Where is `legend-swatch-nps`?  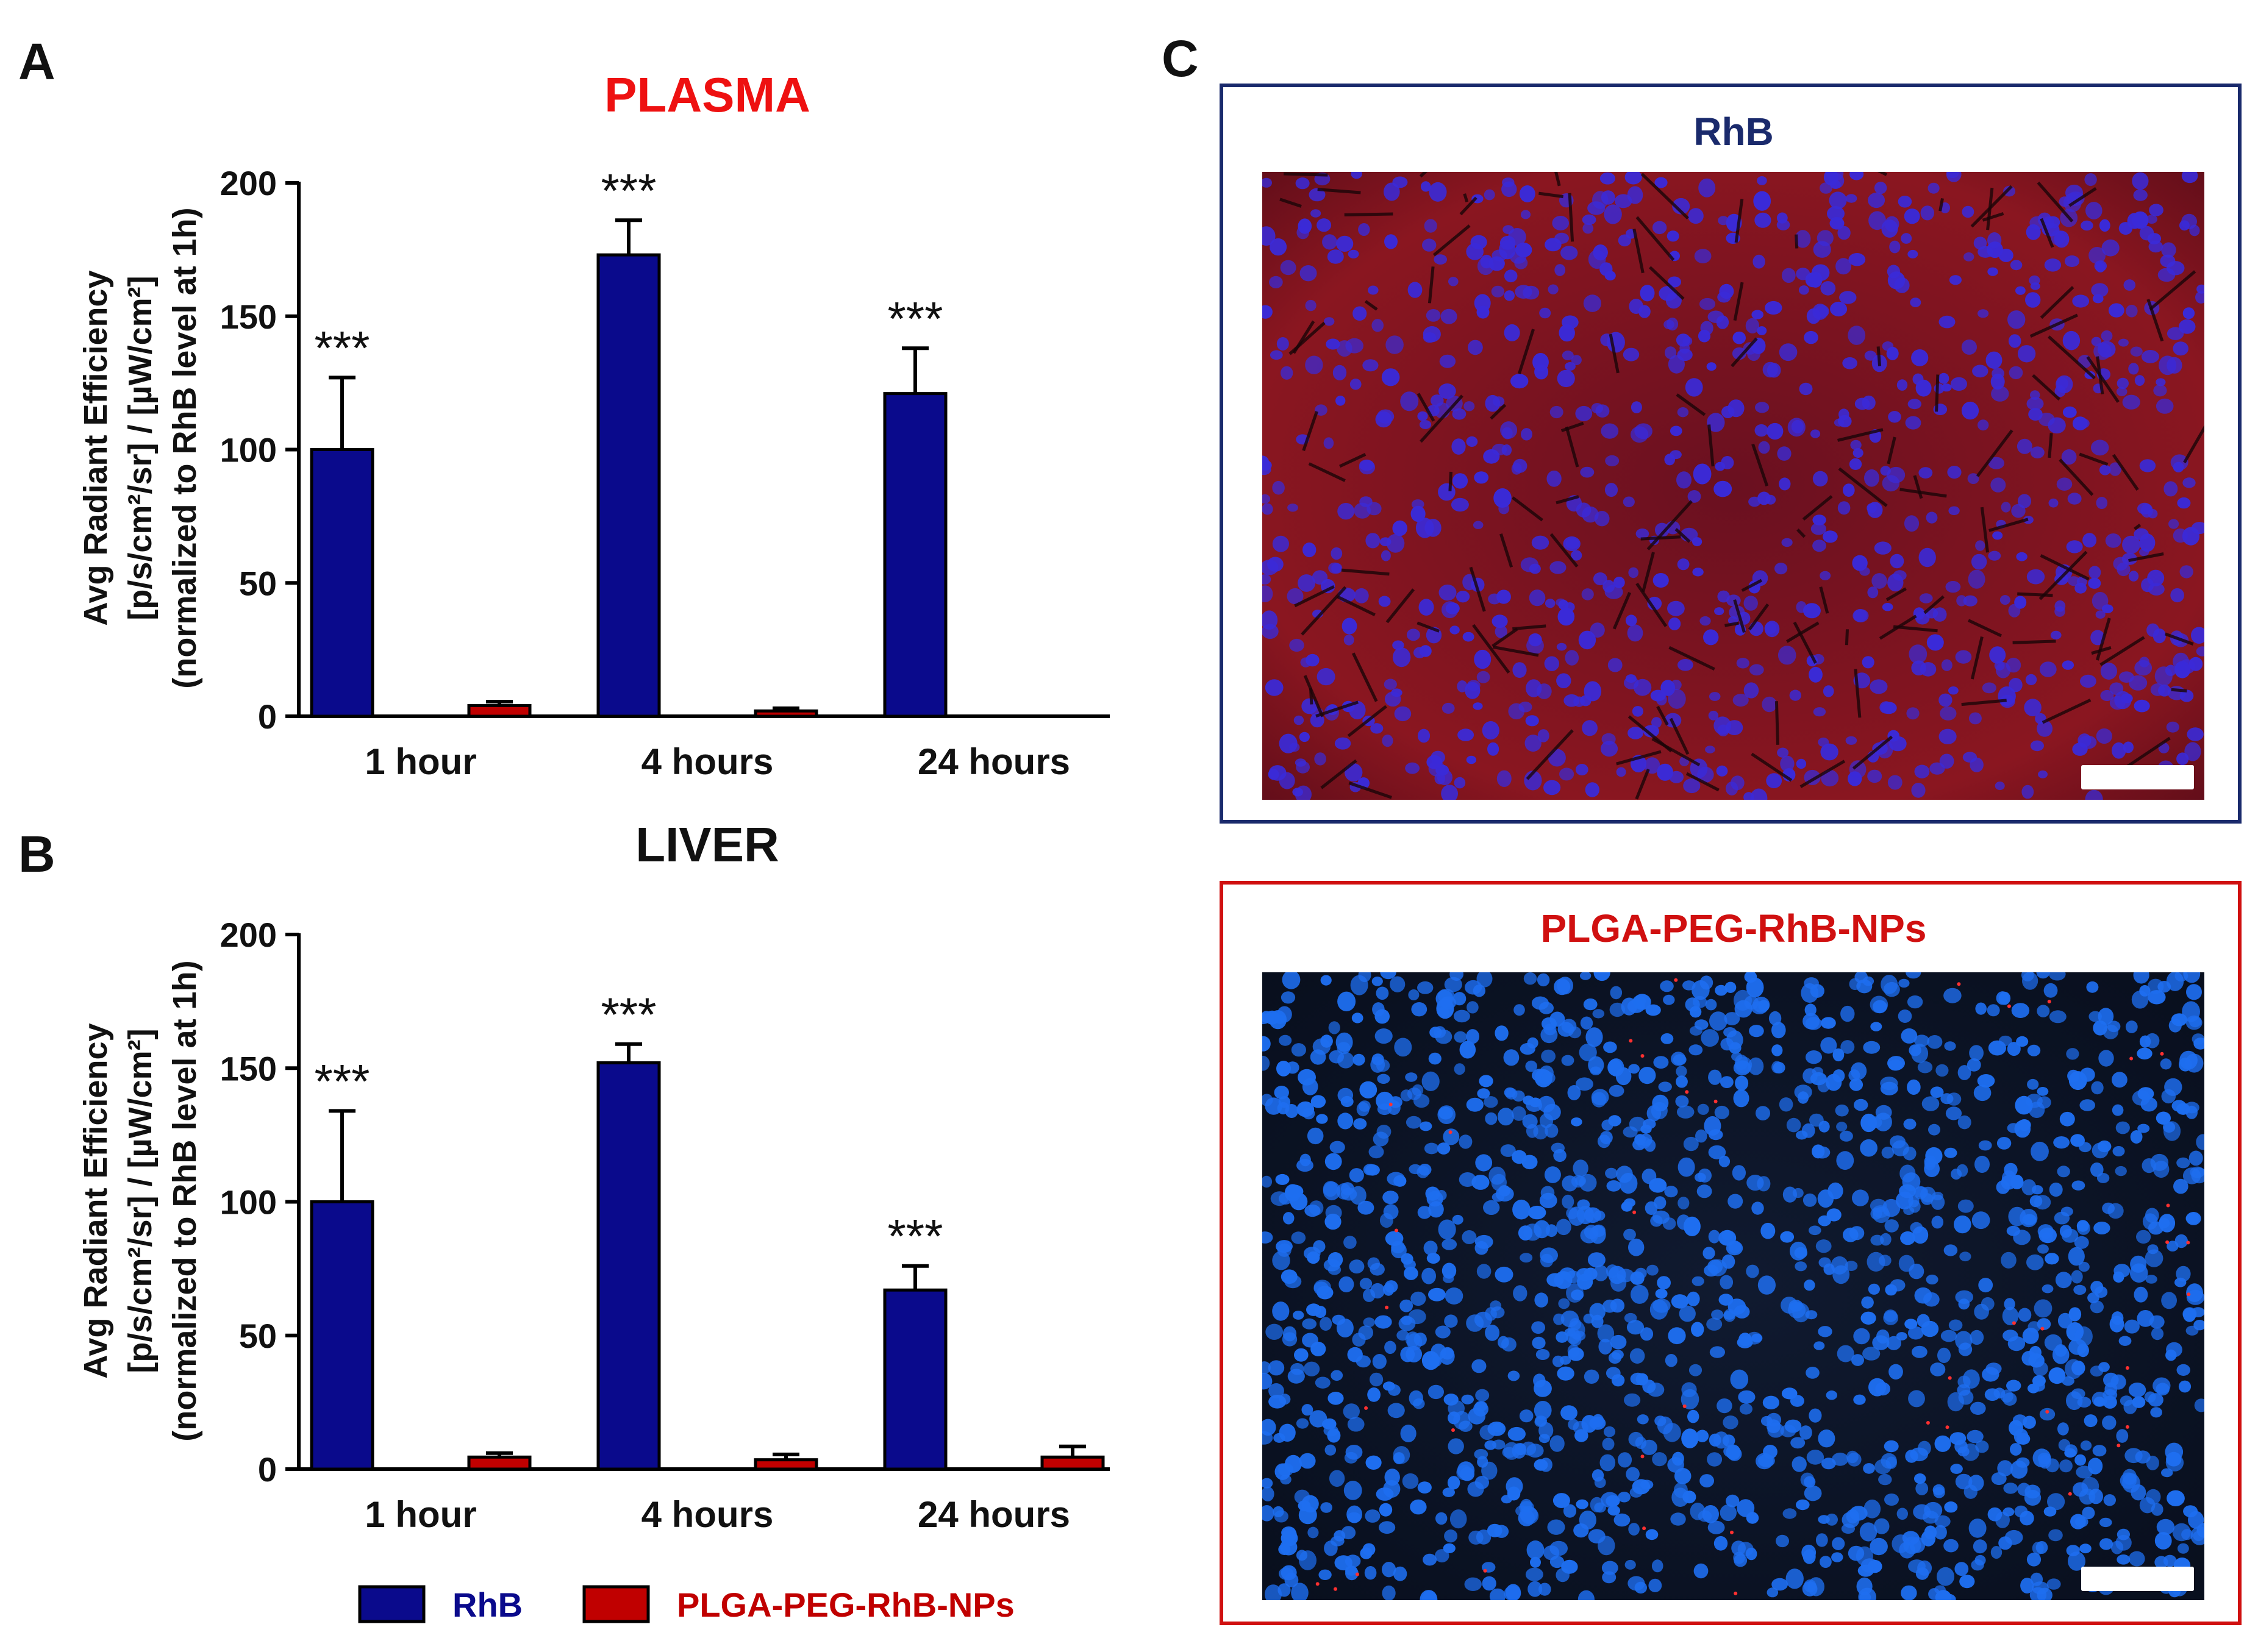 legend-swatch-nps is located at coordinates (616, 1604).